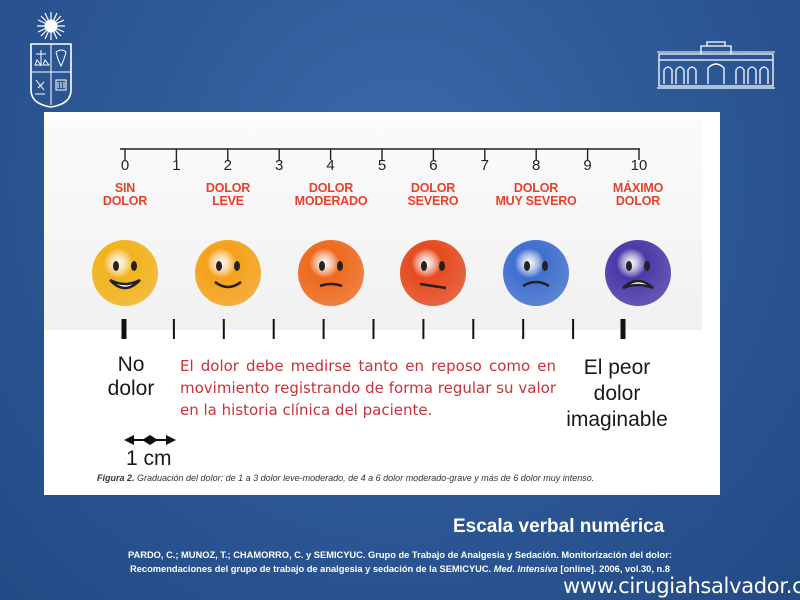 Image resolution: width=800 pixels, height=600 pixels. What do you see at coordinates (681, 586) in the screenshot?
I see `website-url: www.cirugiahsalvador.cl` at bounding box center [681, 586].